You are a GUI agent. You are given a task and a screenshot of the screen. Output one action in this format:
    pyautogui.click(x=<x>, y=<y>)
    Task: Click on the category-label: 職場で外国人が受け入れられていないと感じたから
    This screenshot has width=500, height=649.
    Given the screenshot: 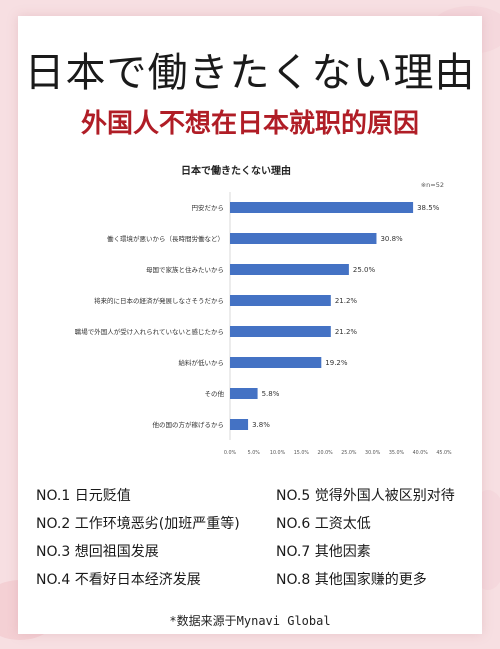 What is the action you would take?
    pyautogui.click(x=149, y=331)
    